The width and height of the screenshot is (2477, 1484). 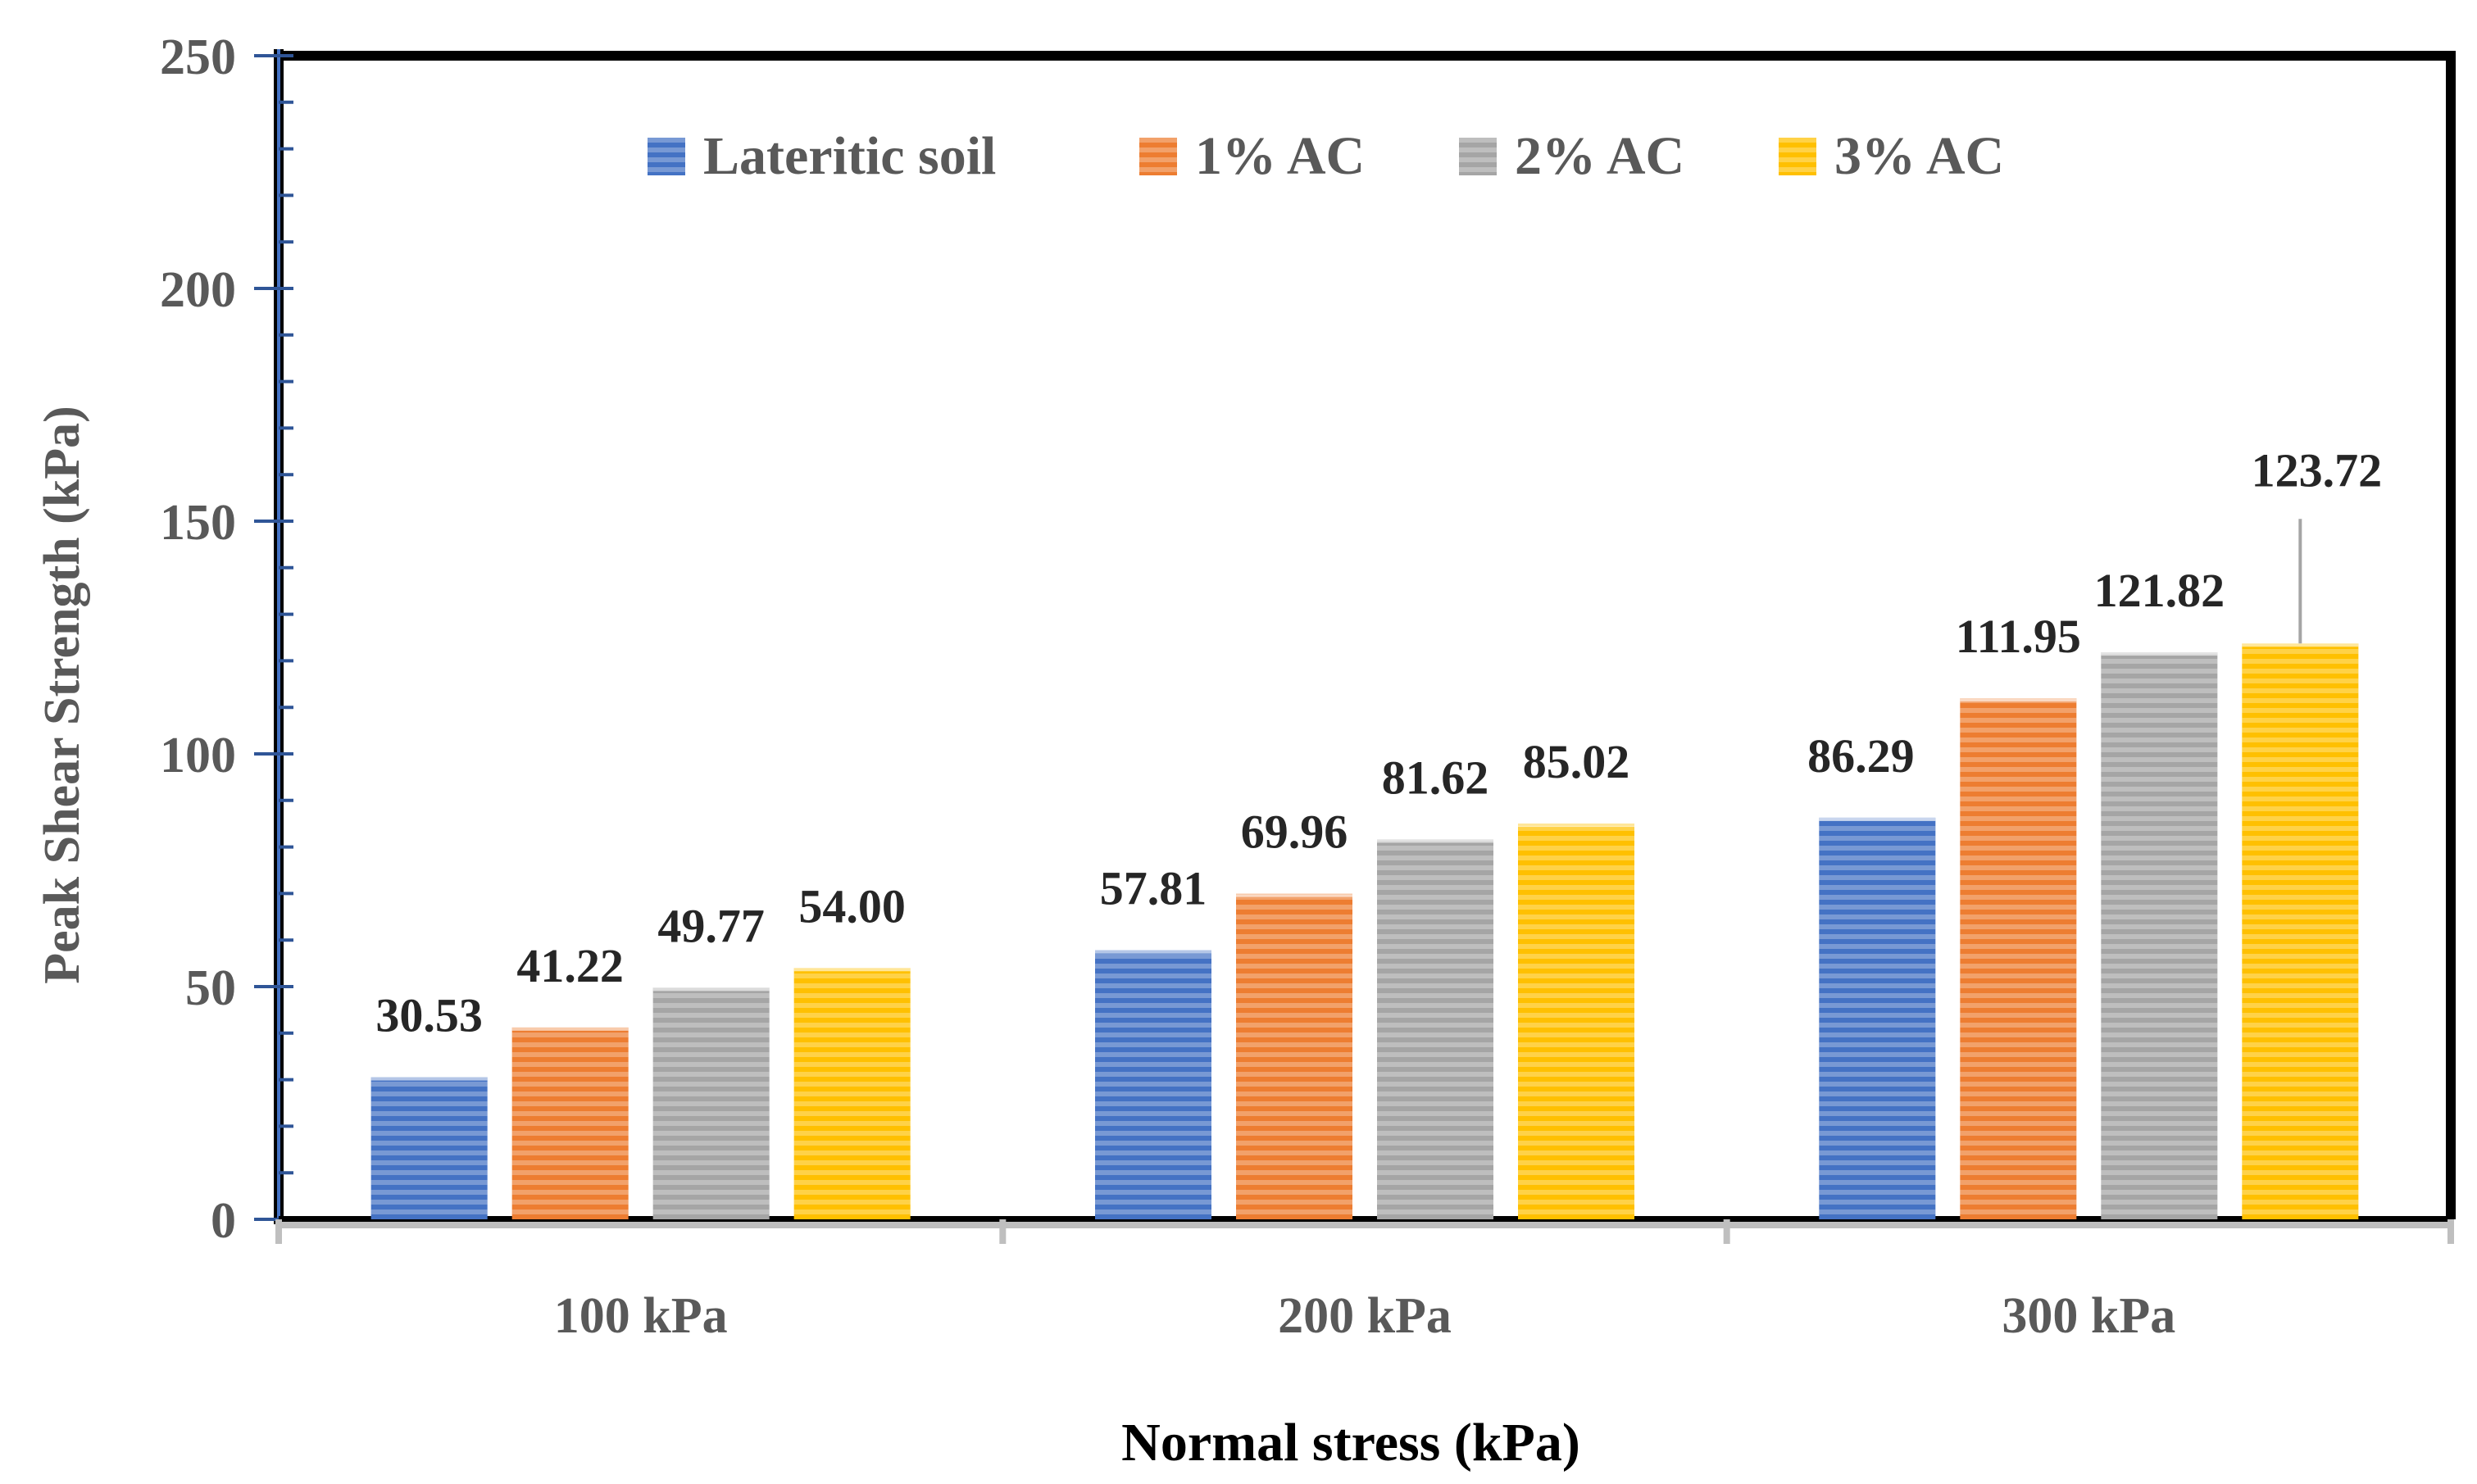 What do you see at coordinates (1280, 156) in the screenshot?
I see `legend-label: 1% AC` at bounding box center [1280, 156].